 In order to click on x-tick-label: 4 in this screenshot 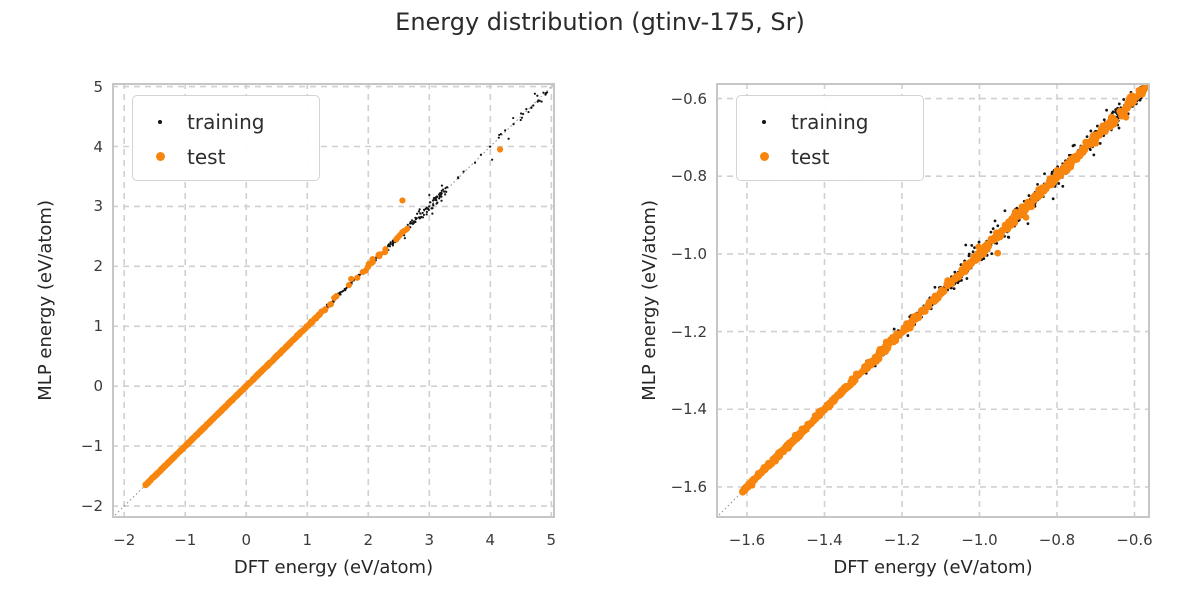, I will do `click(490, 540)`.